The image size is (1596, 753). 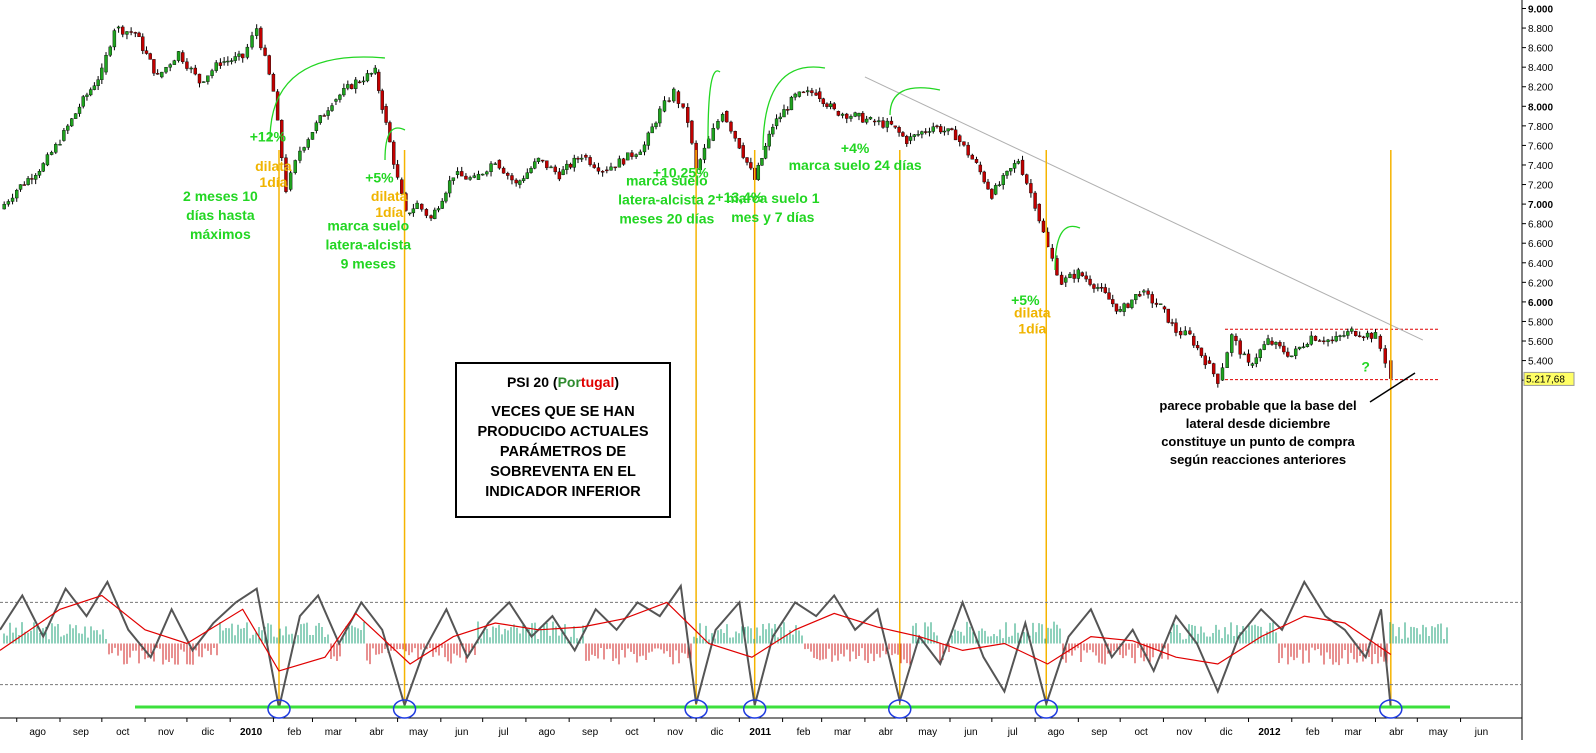 I want to click on green-note-line: marca suelo 1, so click(x=773, y=198).